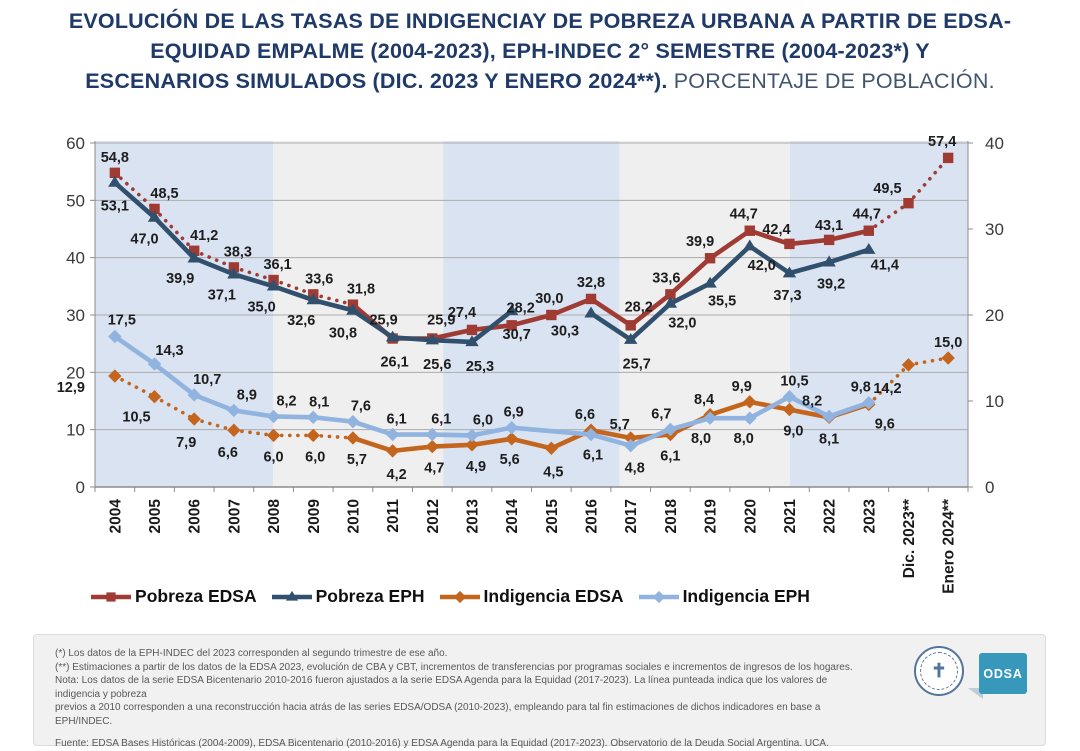  I want to click on legend-label: Indigencia EPH, so click(746, 596).